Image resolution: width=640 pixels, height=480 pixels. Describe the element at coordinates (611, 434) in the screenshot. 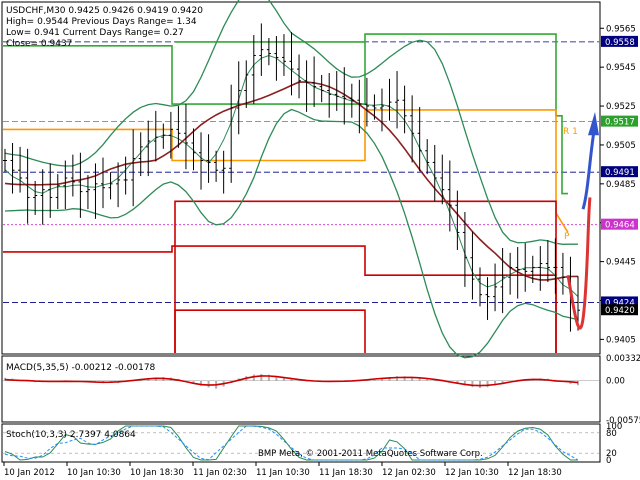

I see `stoch-scale-label: 80` at that location.